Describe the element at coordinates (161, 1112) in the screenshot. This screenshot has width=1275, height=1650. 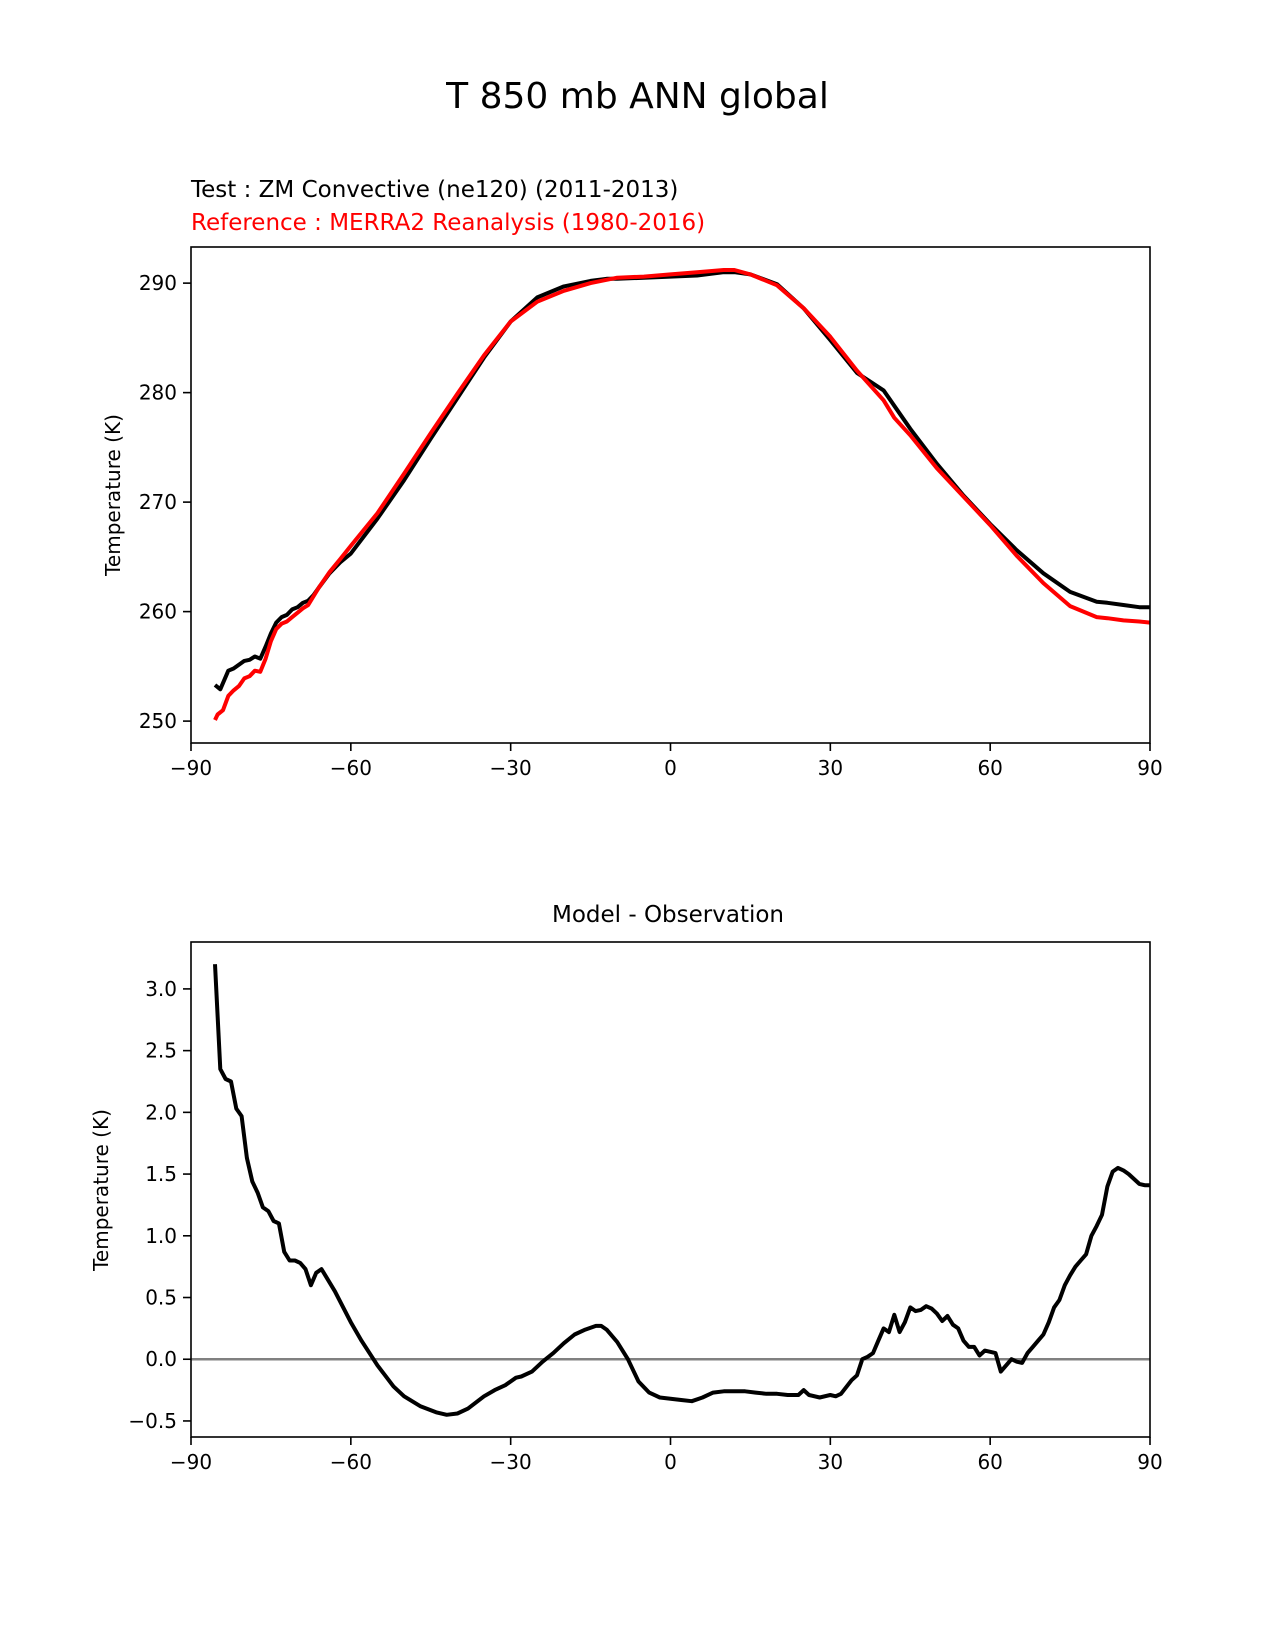
I see `y-tick-label: 2.0` at that location.